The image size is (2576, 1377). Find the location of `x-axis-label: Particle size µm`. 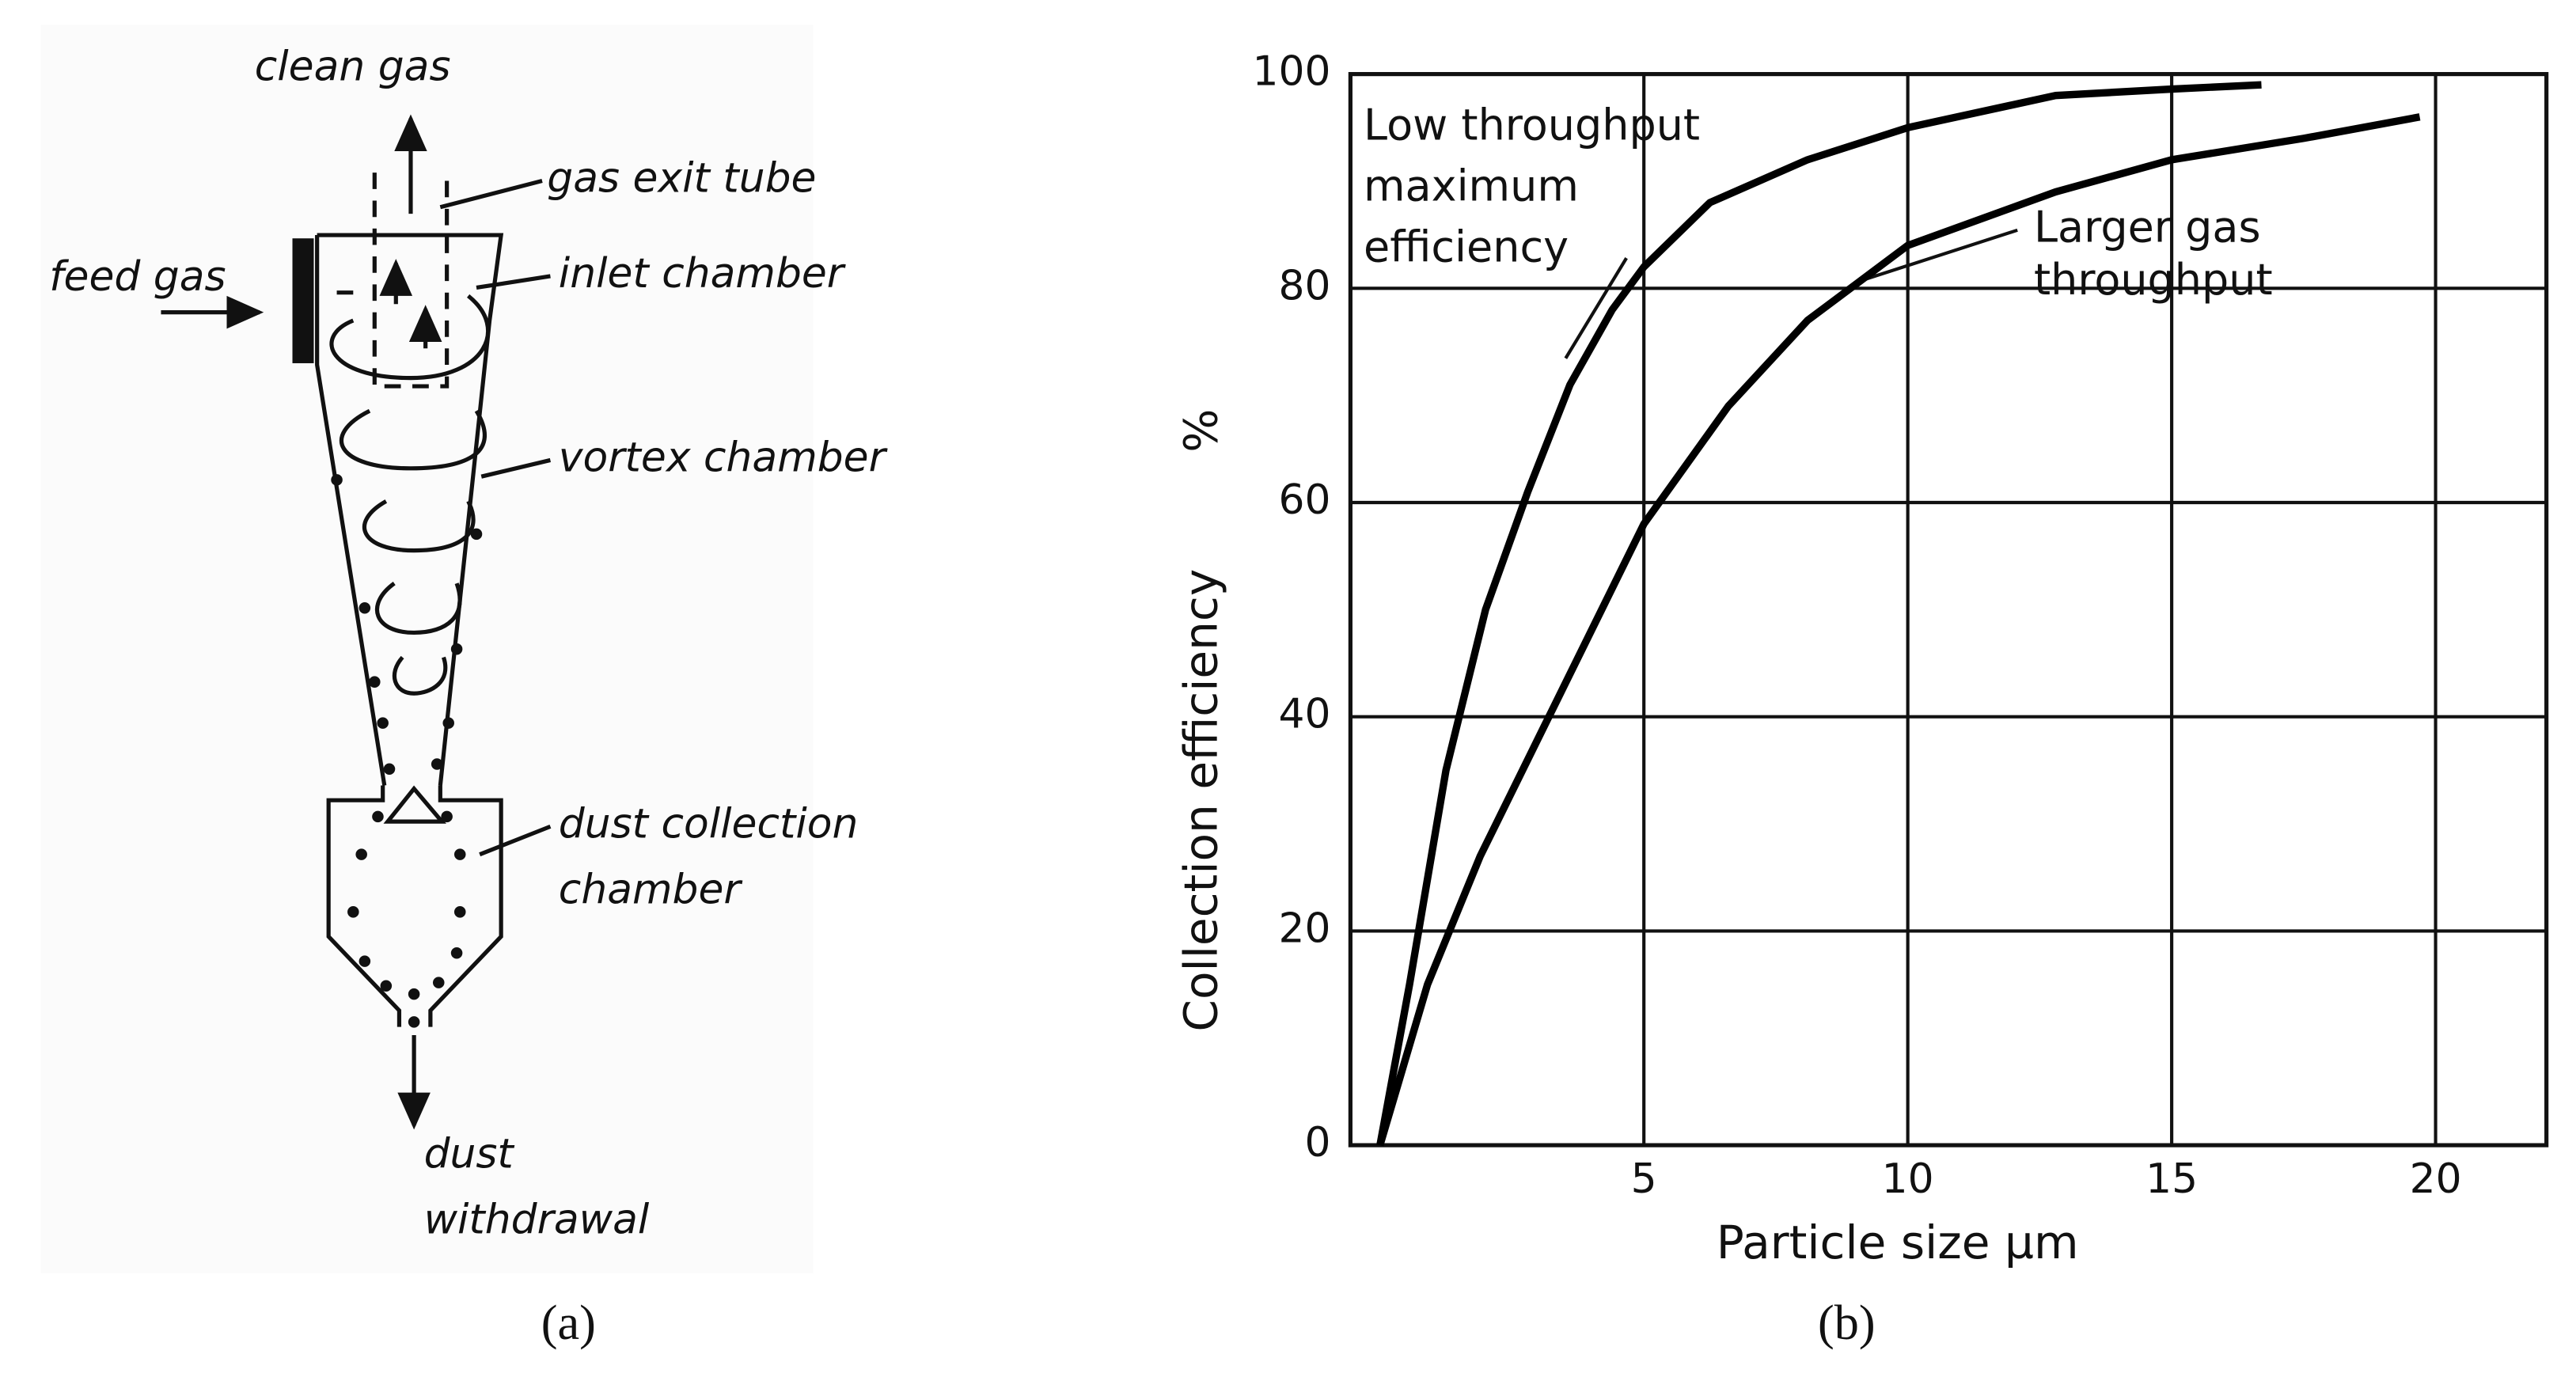

x-axis-label: Particle size µm is located at coordinates (1898, 1242).